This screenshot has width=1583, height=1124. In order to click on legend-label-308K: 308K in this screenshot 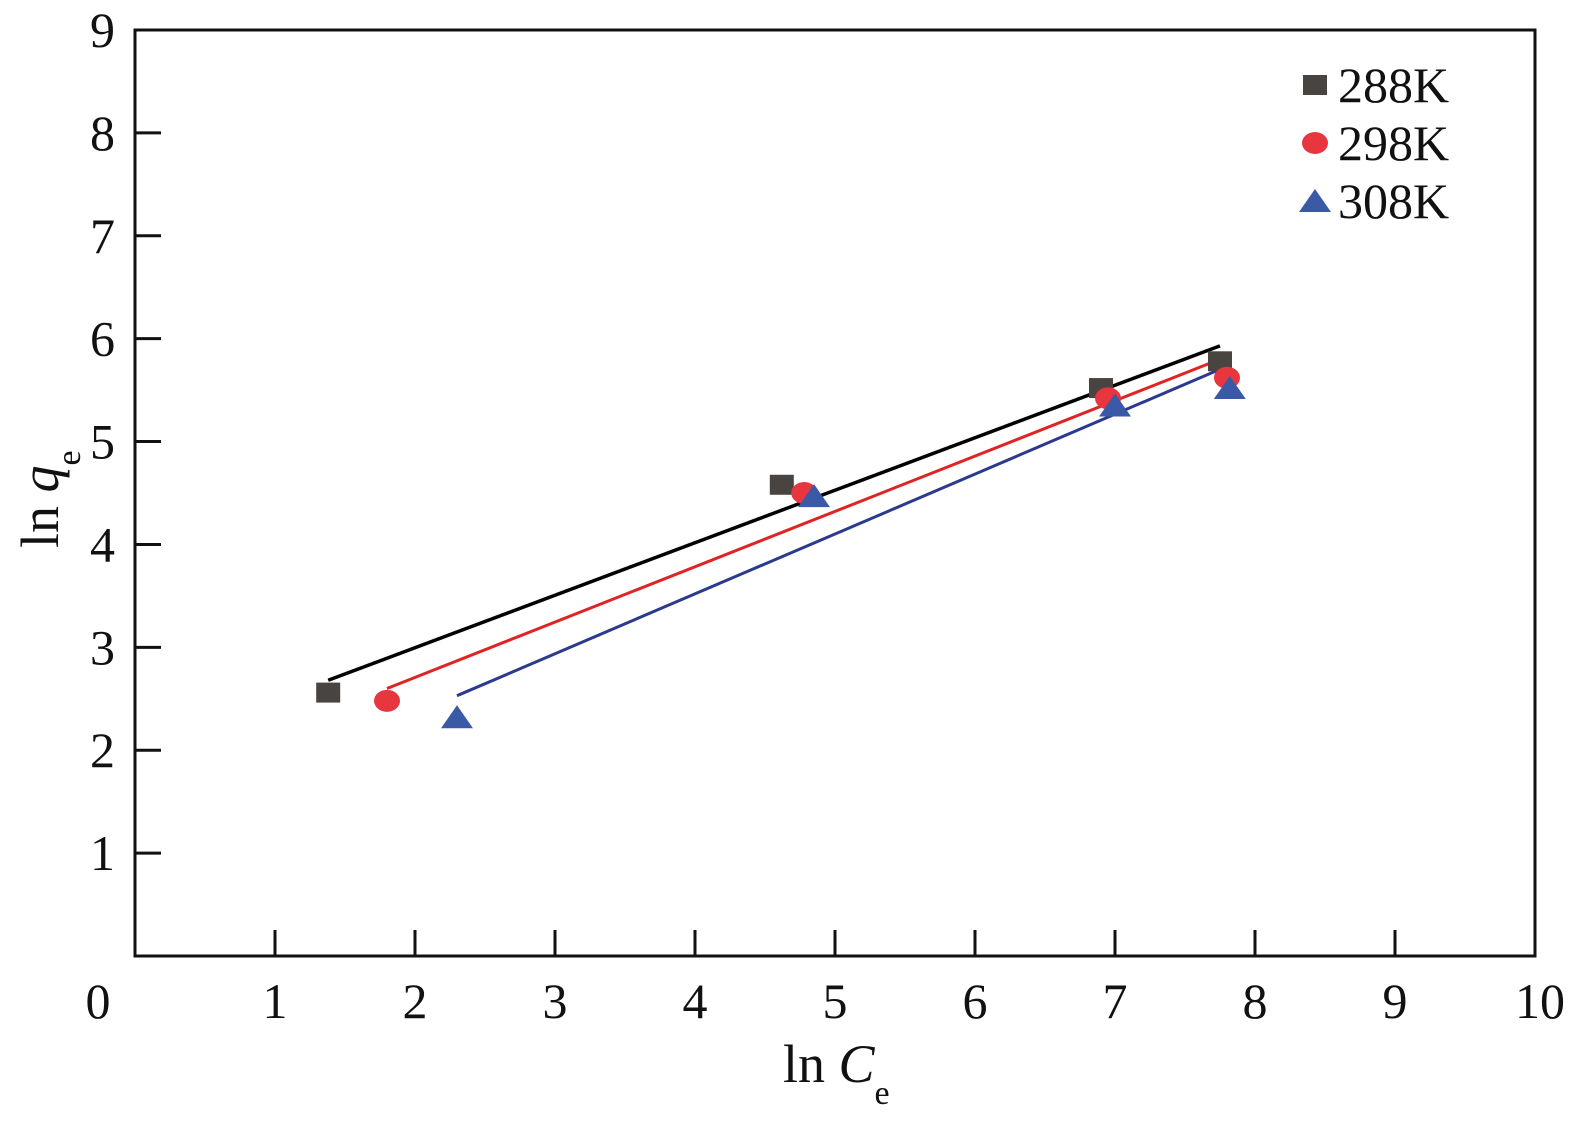, I will do `click(1393, 201)`.